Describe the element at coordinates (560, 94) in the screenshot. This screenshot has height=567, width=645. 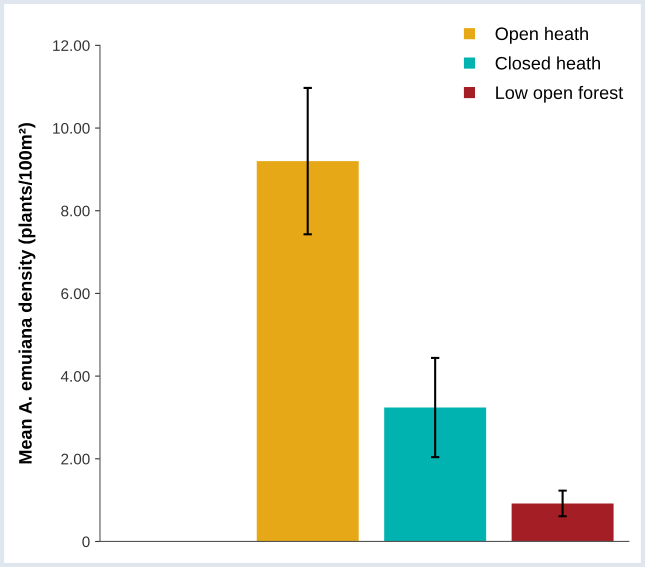
I see `legend-label: Low open forest` at that location.